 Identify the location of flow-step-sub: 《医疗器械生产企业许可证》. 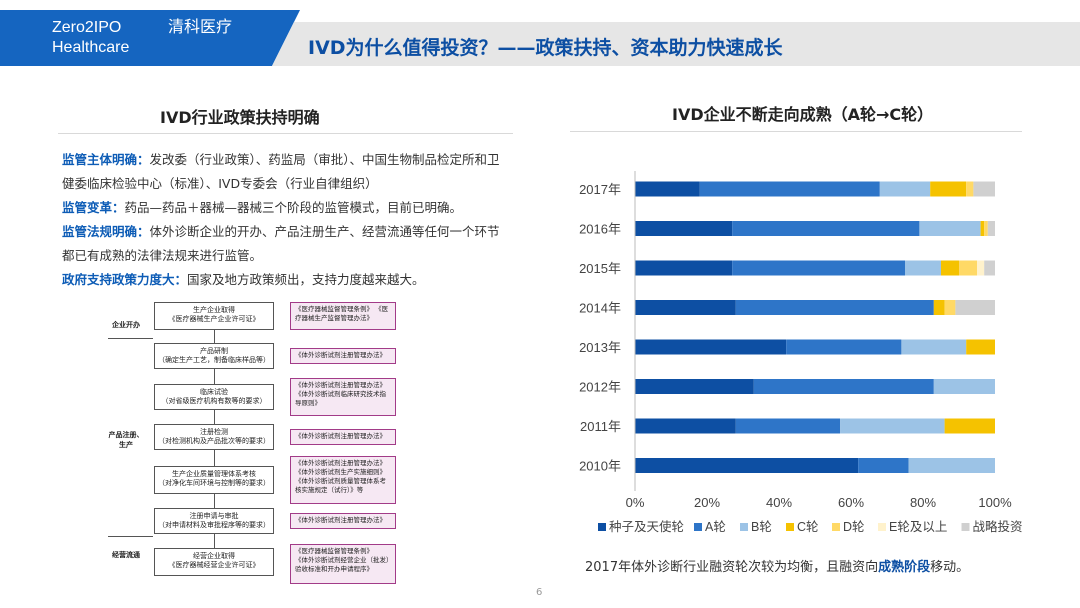
(214, 319).